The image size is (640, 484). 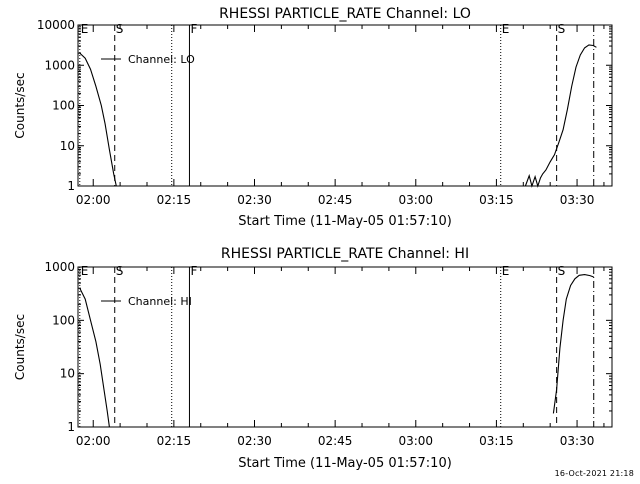 What do you see at coordinates (254, 200) in the screenshot?
I see `panel-1-x-tick-label: 02:30` at bounding box center [254, 200].